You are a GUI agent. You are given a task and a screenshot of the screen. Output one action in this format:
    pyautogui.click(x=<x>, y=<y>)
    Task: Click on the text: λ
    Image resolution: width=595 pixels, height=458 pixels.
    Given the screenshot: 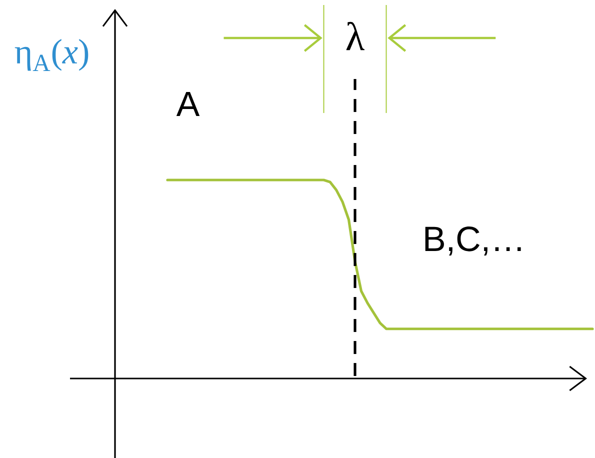 What is the action you would take?
    pyautogui.click(x=355, y=36)
    